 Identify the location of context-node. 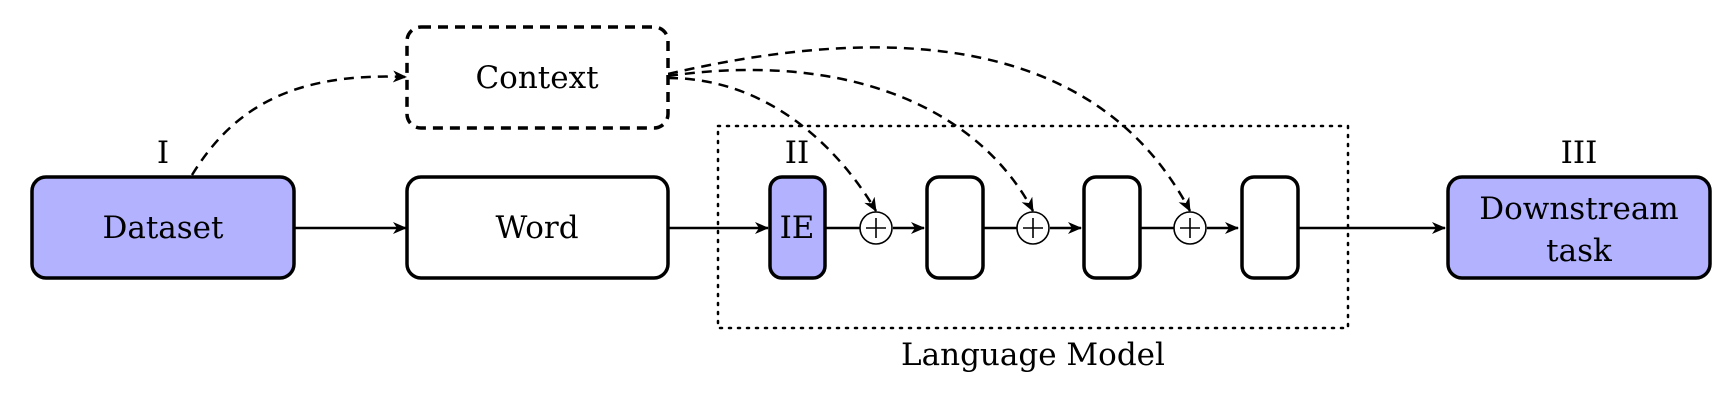
(537, 77).